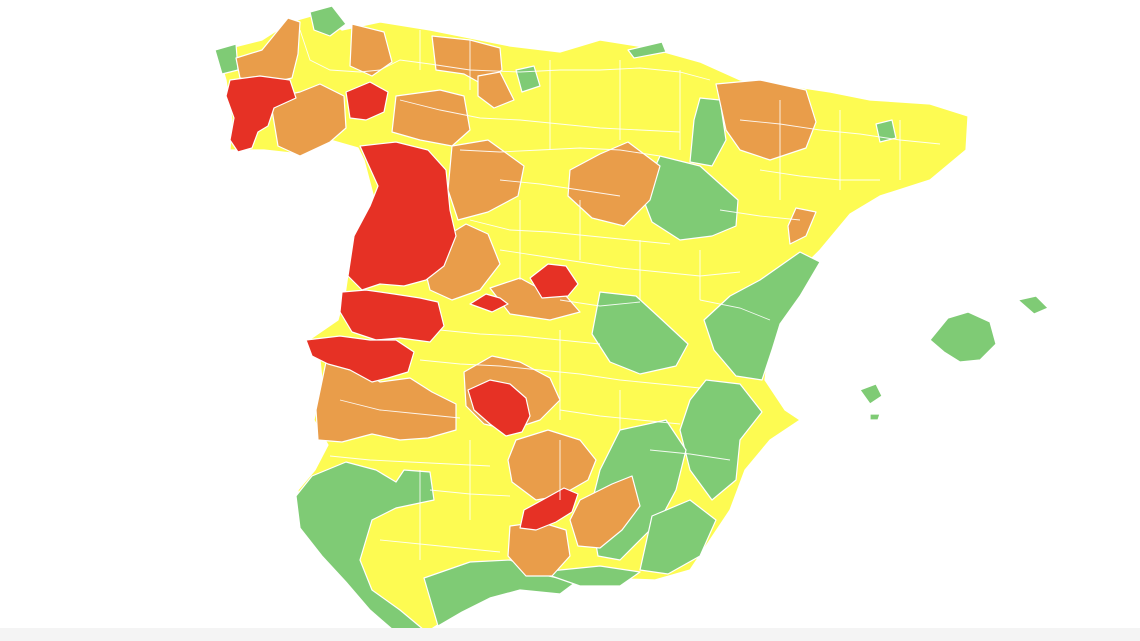  What do you see at coordinates (590, 576) in the screenshot?
I see `region-granada-coast-green` at bounding box center [590, 576].